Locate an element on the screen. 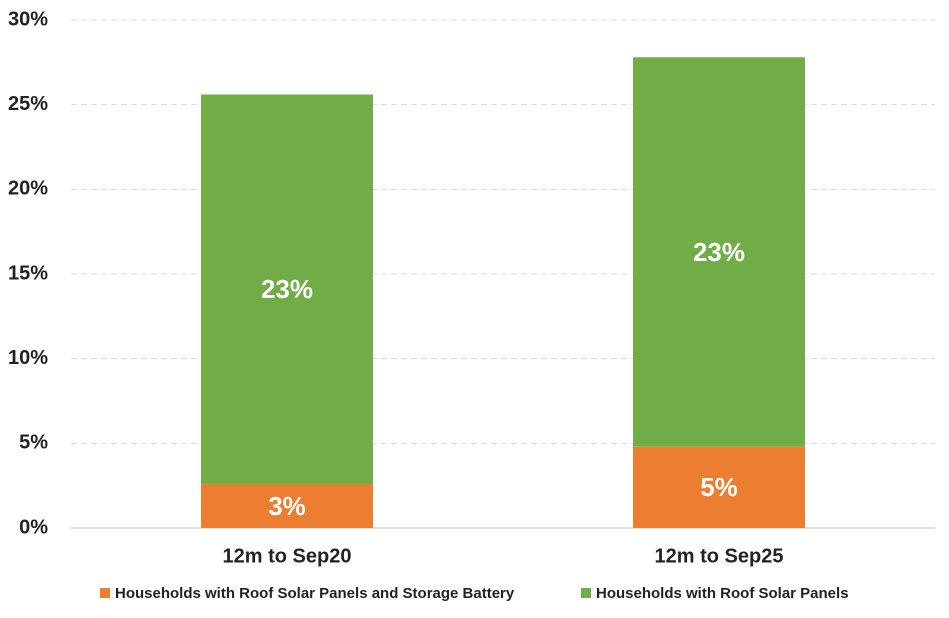 Image resolution: width=949 pixels, height=618 pixels. y-tick-label: 20% is located at coordinates (28, 189).